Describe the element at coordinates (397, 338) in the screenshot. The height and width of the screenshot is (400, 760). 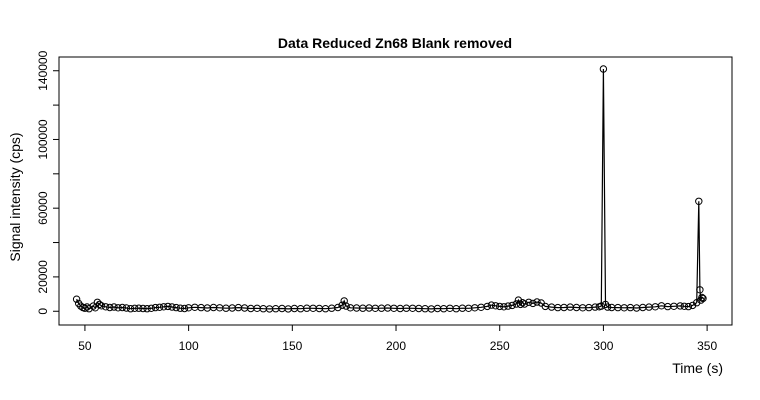
I see `x-axis: 50 100 150 200 250 300 350` at that location.